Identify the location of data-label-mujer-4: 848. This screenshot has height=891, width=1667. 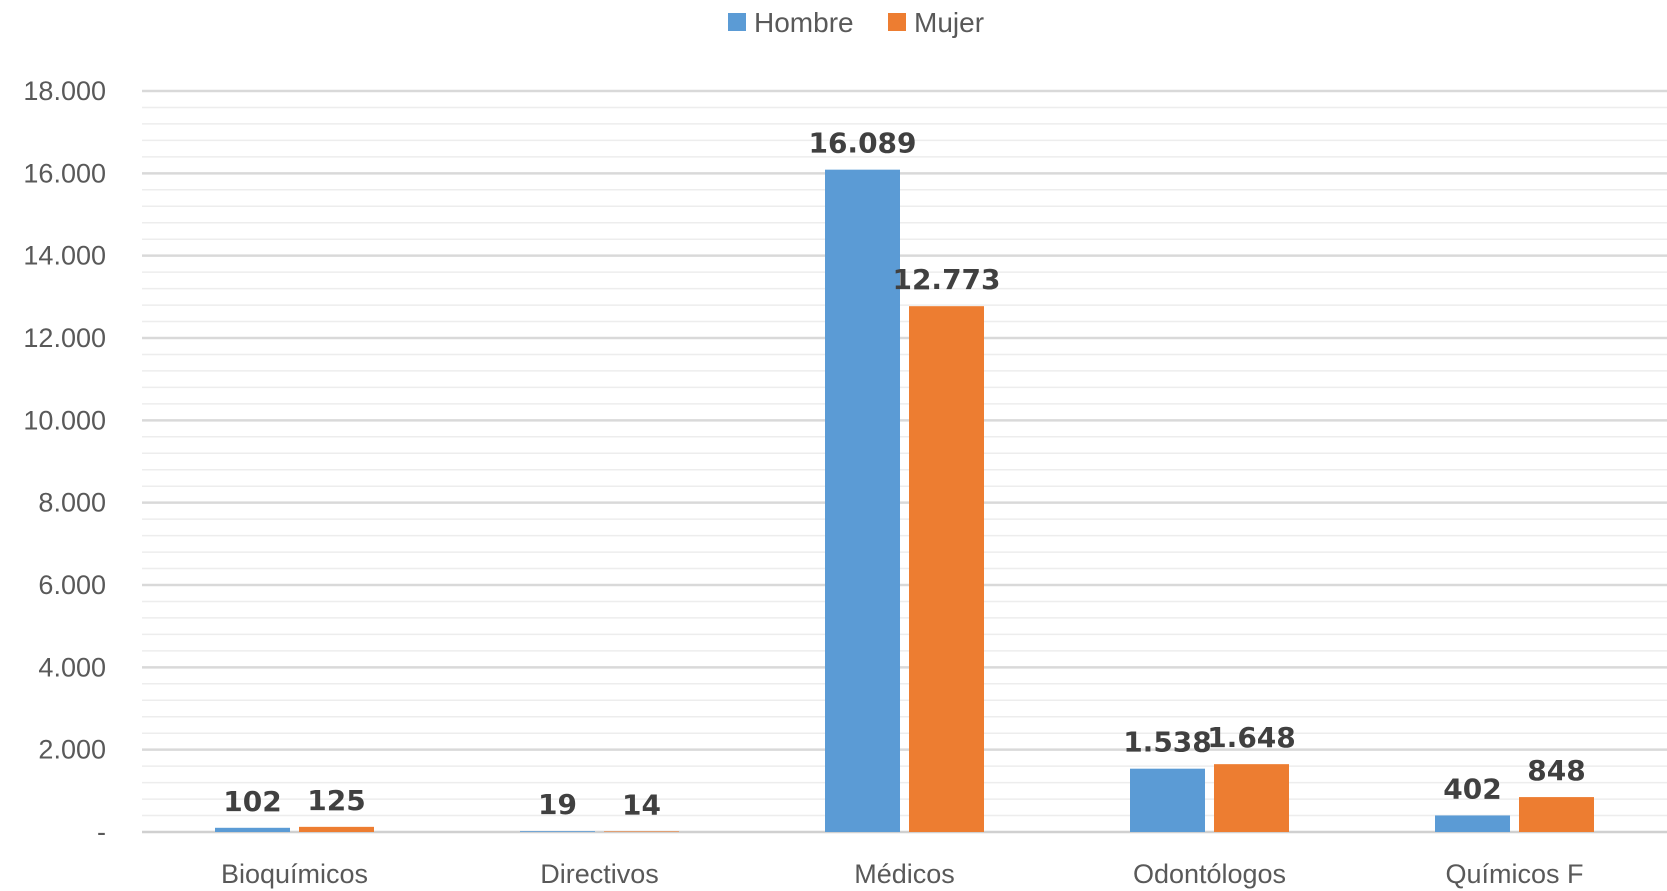
(1556, 770).